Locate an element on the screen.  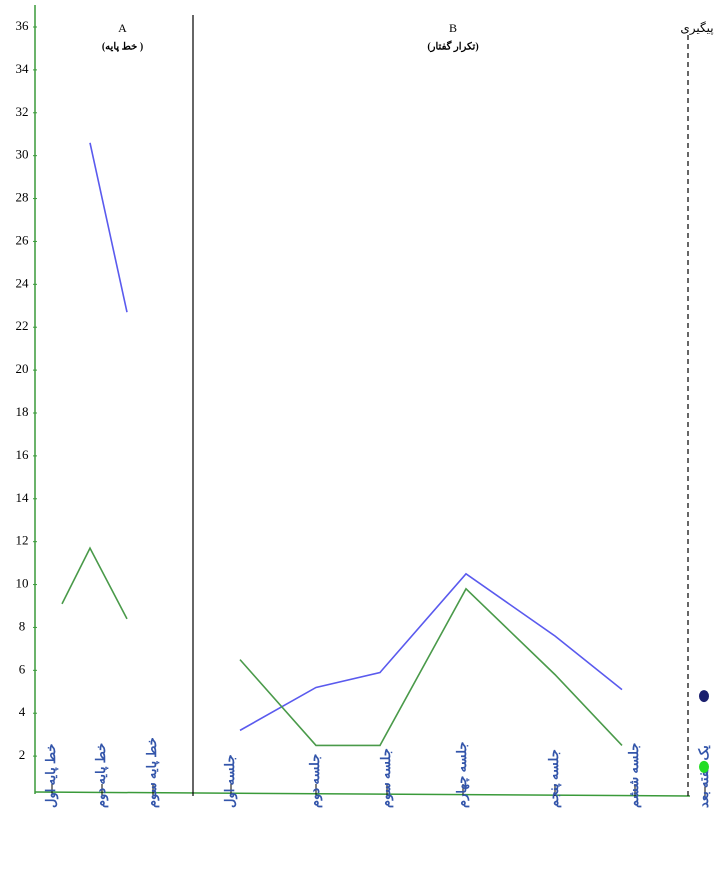
y-tick-label: 18 is located at coordinates (22, 411).